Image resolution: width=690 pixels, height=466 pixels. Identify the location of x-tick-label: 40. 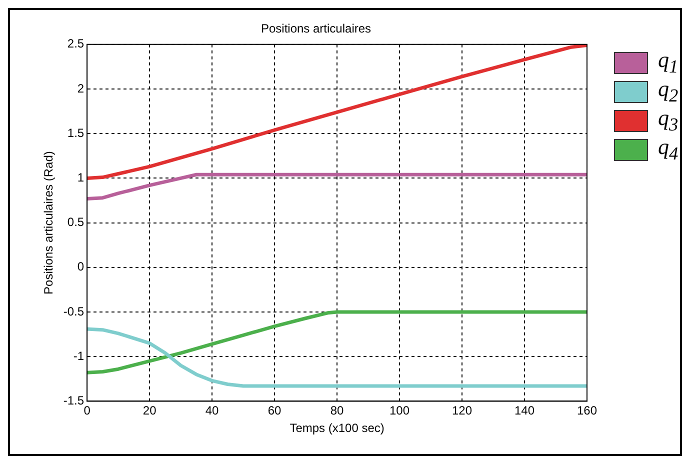
(212, 411).